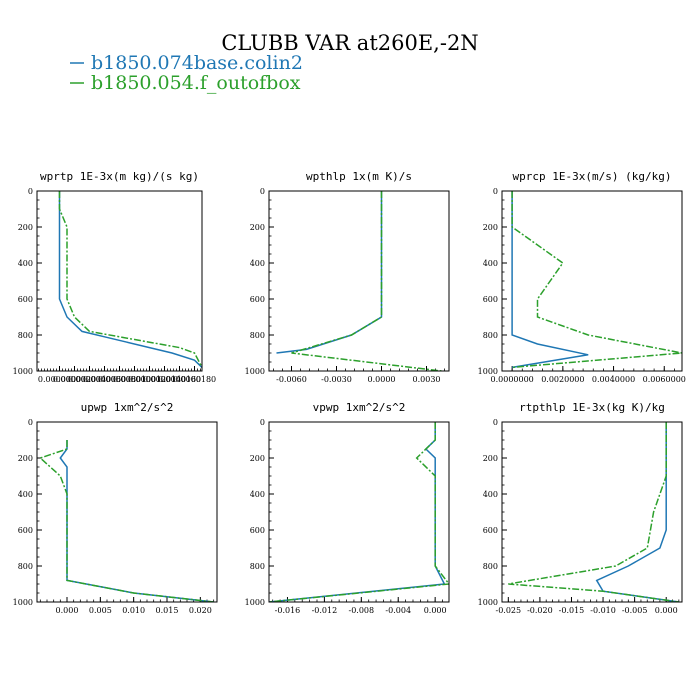 The width and height of the screenshot is (700, 700). I want to click on x-tick-label: 0.0000020, so click(74, 379).